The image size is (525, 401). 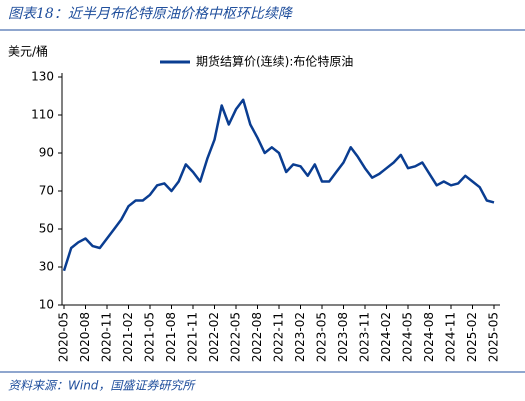 I want to click on x-tick-label: 2020-11, so click(x=107, y=337).